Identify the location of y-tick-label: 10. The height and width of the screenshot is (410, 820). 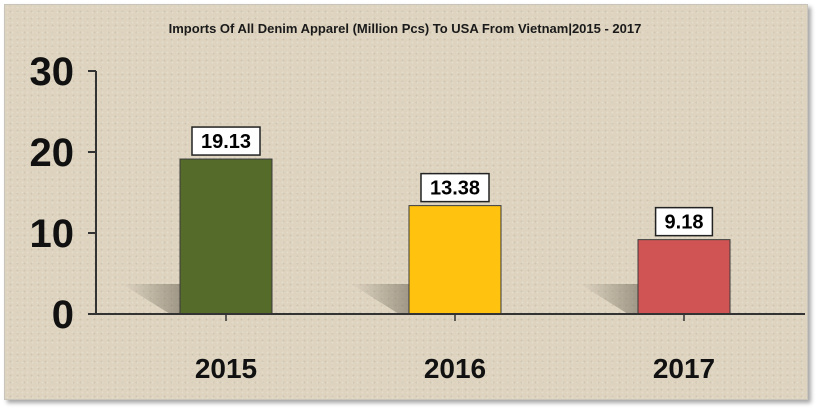
(52, 234).